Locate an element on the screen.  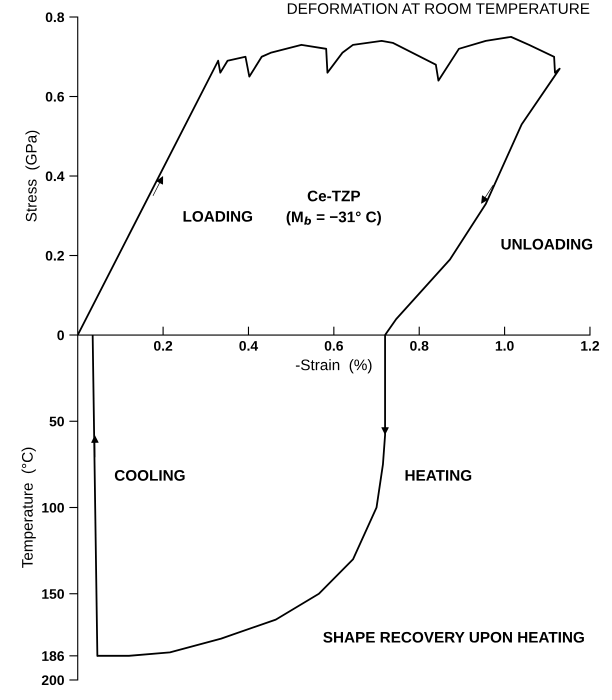
y-tick-label: 150 is located at coordinates (53, 594).